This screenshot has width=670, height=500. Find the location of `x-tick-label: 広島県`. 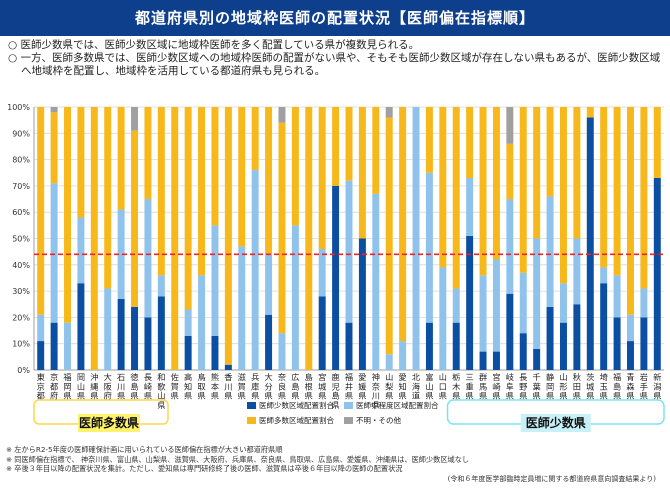

x-tick-label: 広島県 is located at coordinates (295, 386).